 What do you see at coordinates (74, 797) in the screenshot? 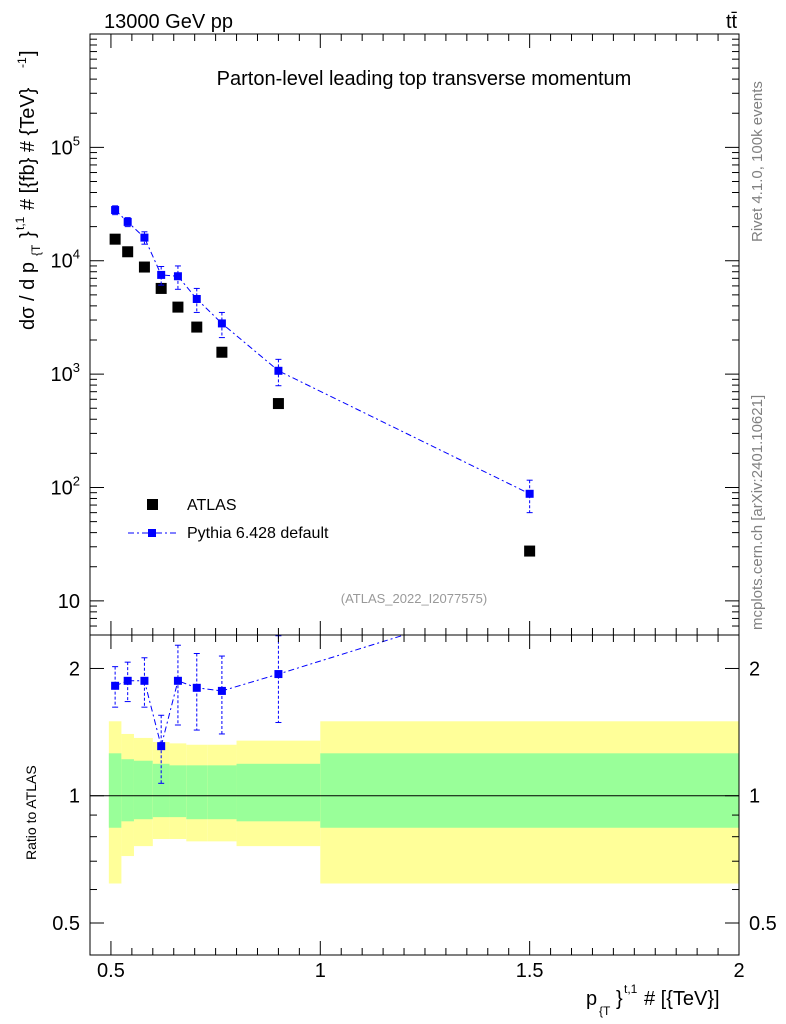
I see `ratio-y-tick-label-left: 1` at bounding box center [74, 797].